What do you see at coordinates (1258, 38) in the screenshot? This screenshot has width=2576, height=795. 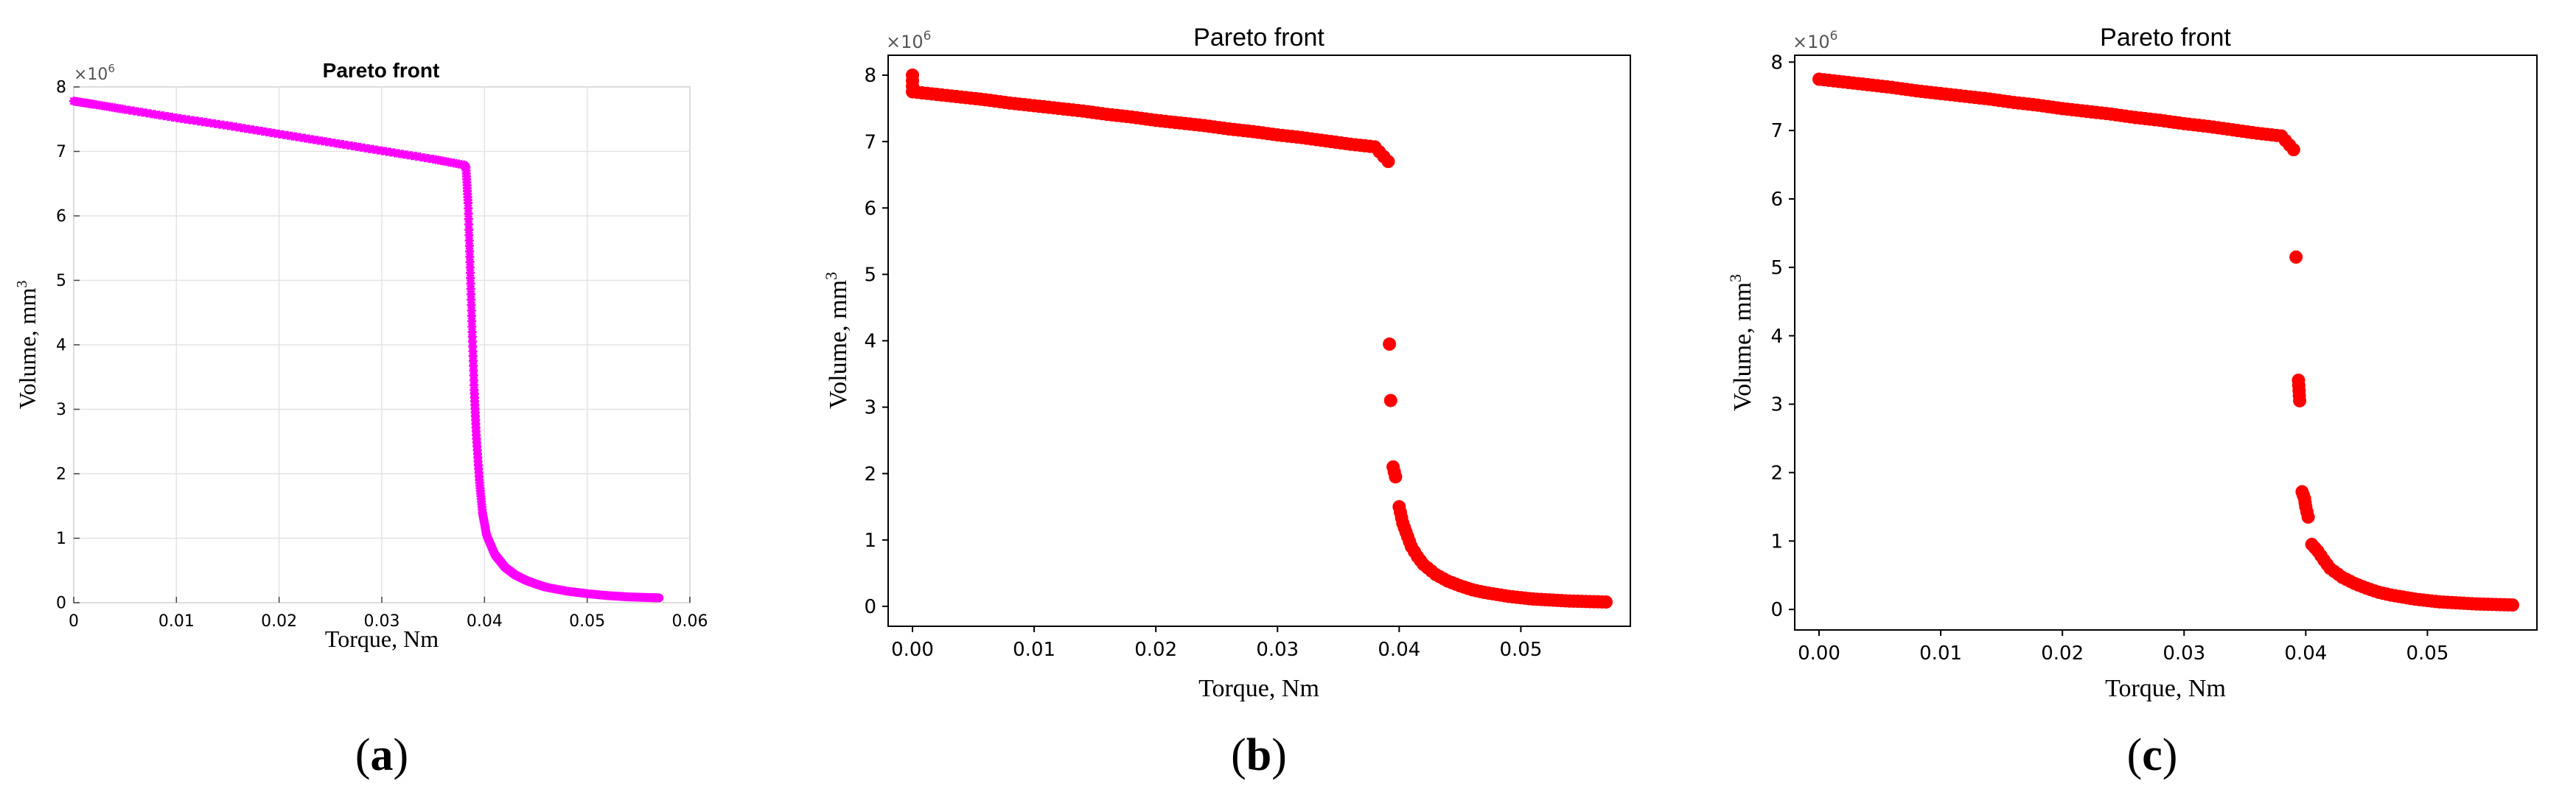 I see `chart-title-b: Pareto front` at bounding box center [1258, 38].